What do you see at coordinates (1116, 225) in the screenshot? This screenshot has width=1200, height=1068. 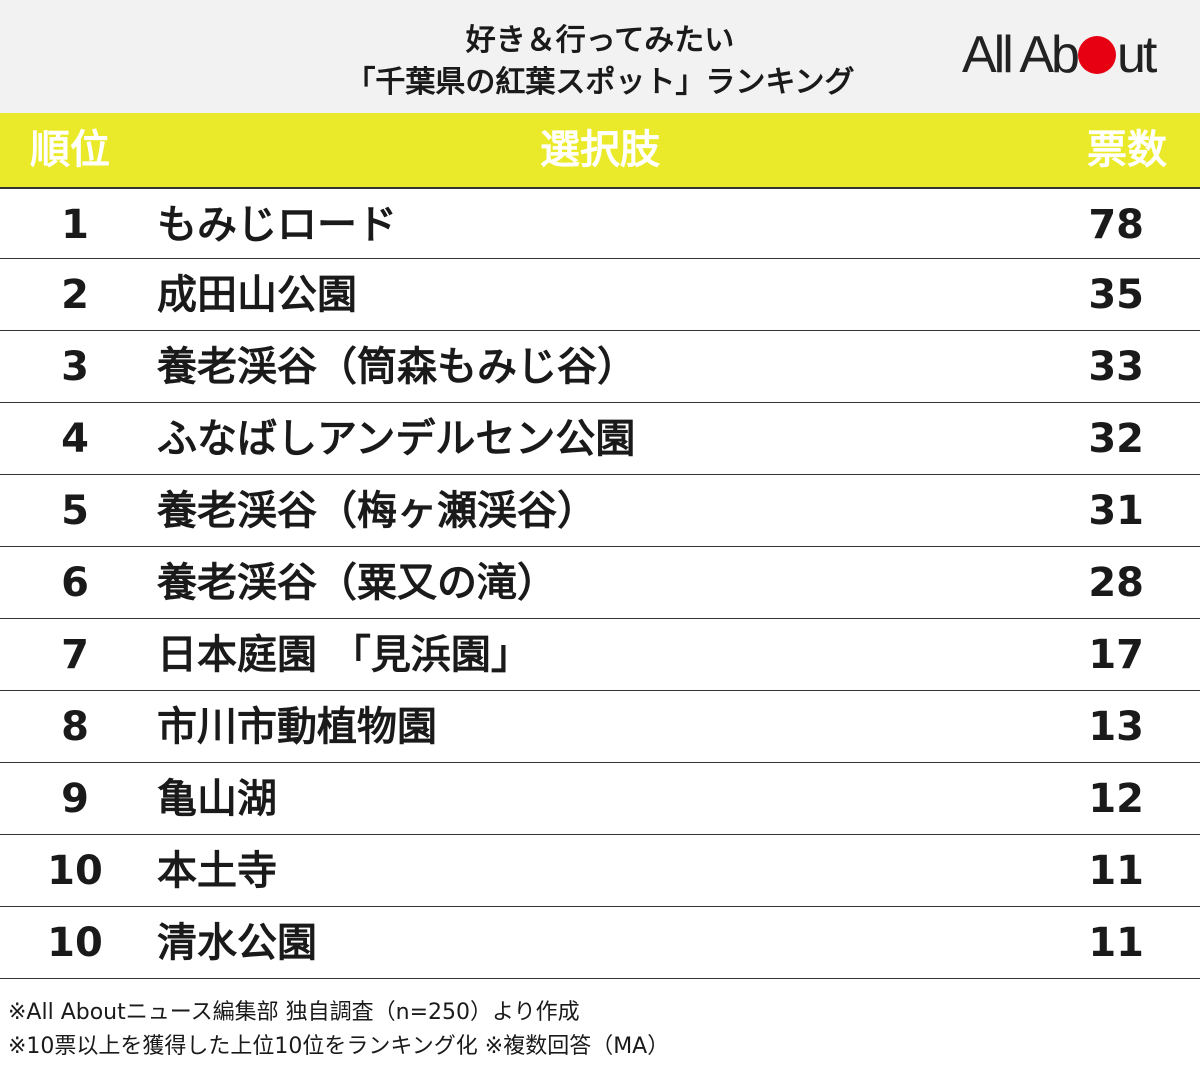 I see `row-votes: 78` at bounding box center [1116, 225].